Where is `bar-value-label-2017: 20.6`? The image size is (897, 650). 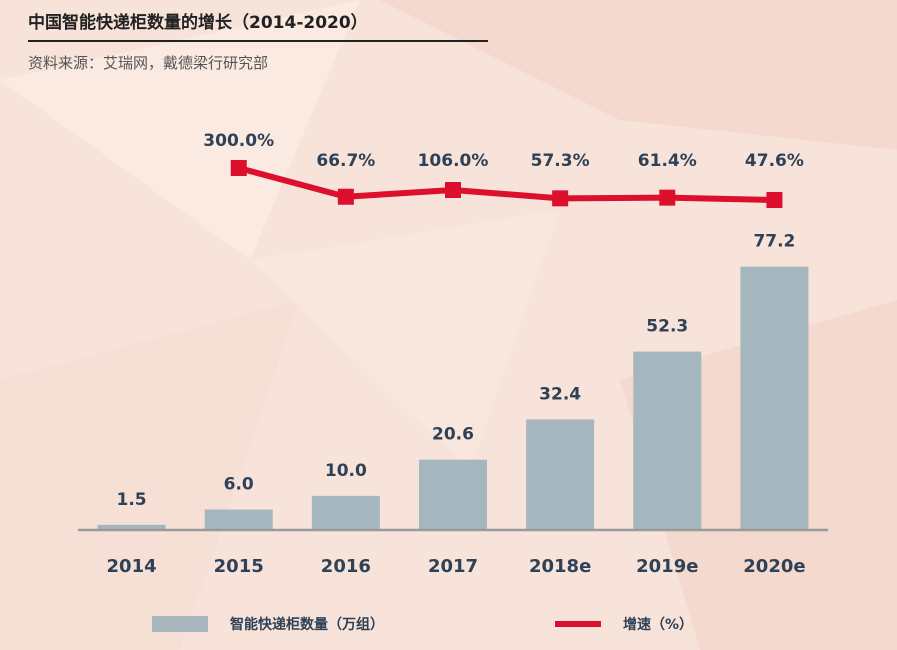
bar-value-label-2017: 20.6 is located at coordinates (453, 435).